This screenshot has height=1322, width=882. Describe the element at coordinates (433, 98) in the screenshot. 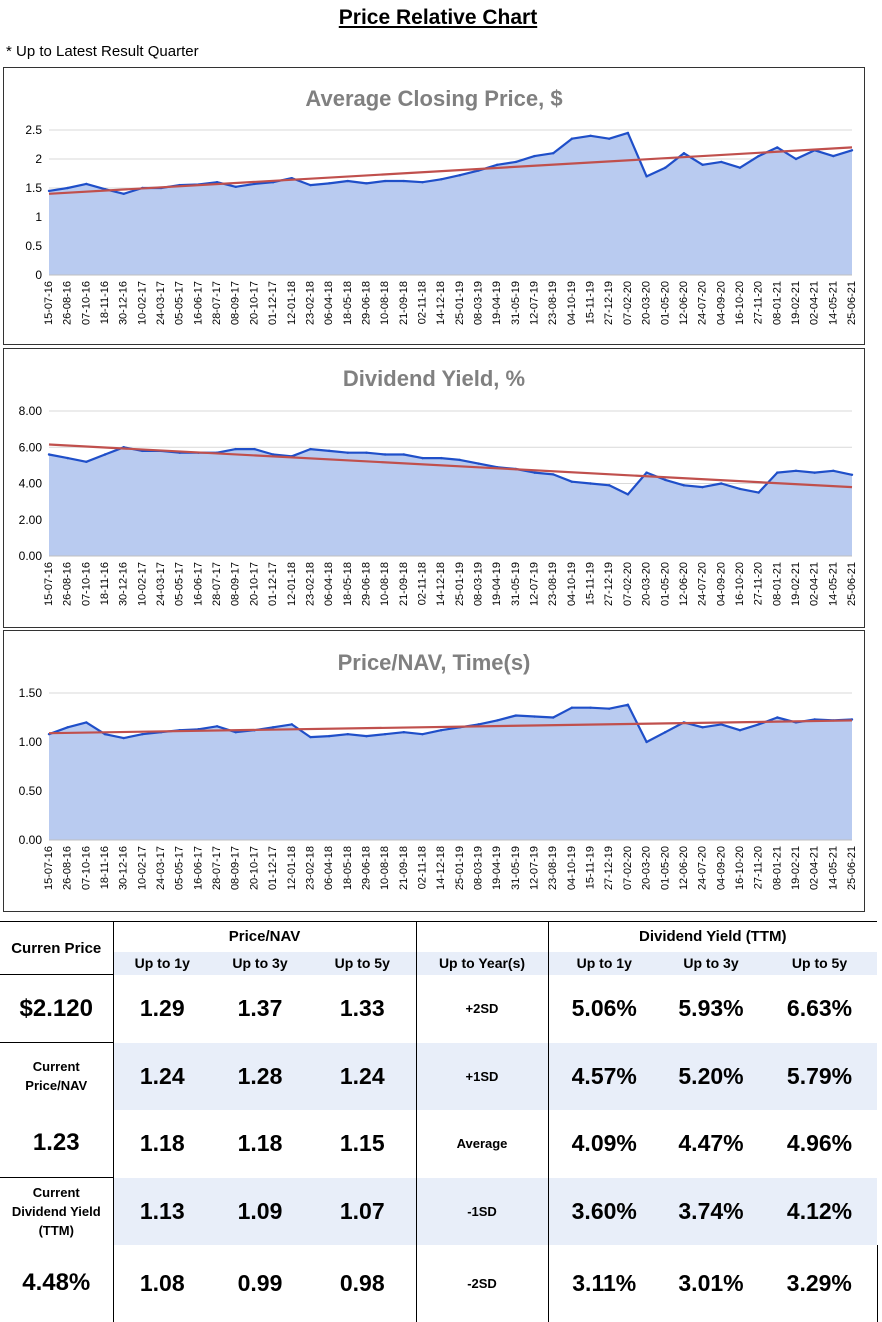

I see `chart-title: Average Closing Price, $` at that location.